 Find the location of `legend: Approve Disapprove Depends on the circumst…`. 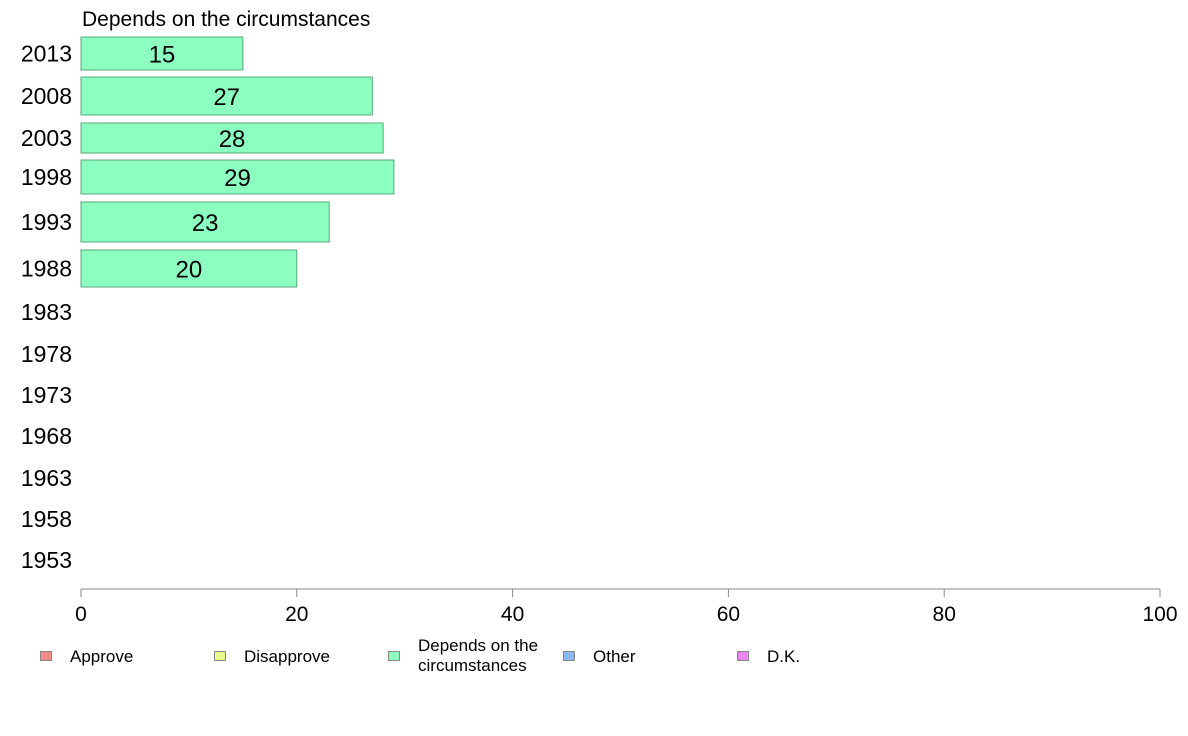

legend: Approve Disapprove Depends on the circumst… is located at coordinates (594, 666).